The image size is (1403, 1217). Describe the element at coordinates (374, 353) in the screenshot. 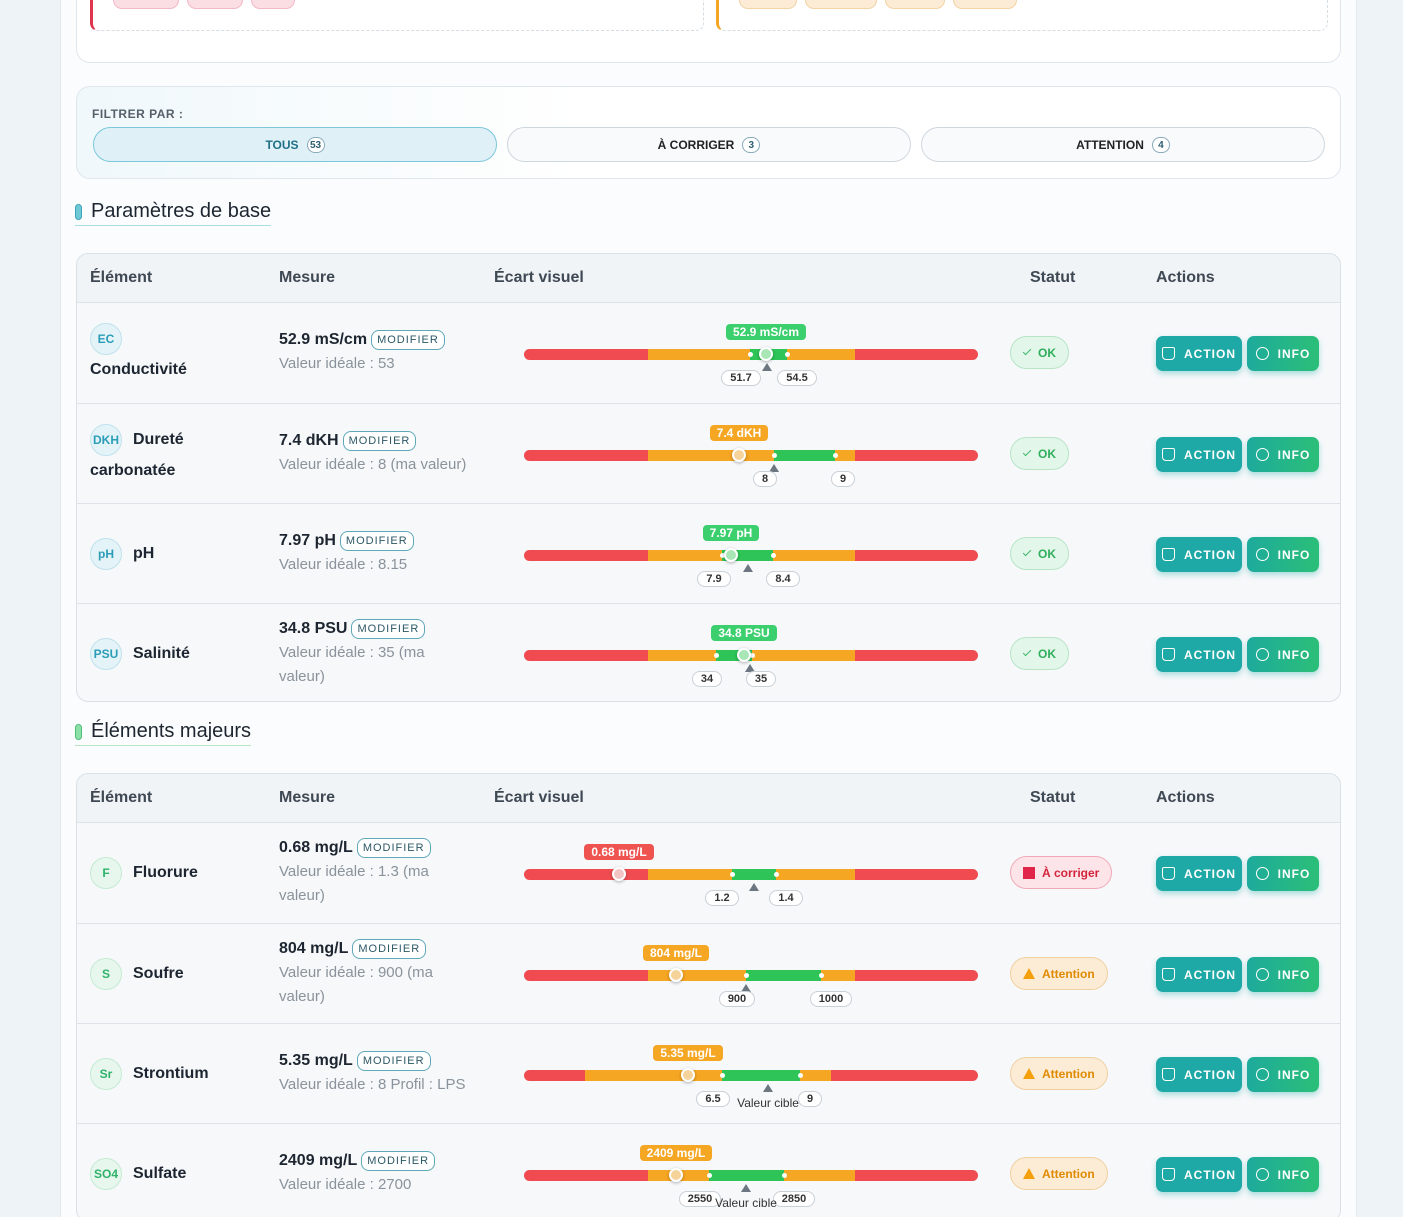

I see `measure-block: 52.9 mS/cm MODIFIER Valeur idéale : 53` at that location.